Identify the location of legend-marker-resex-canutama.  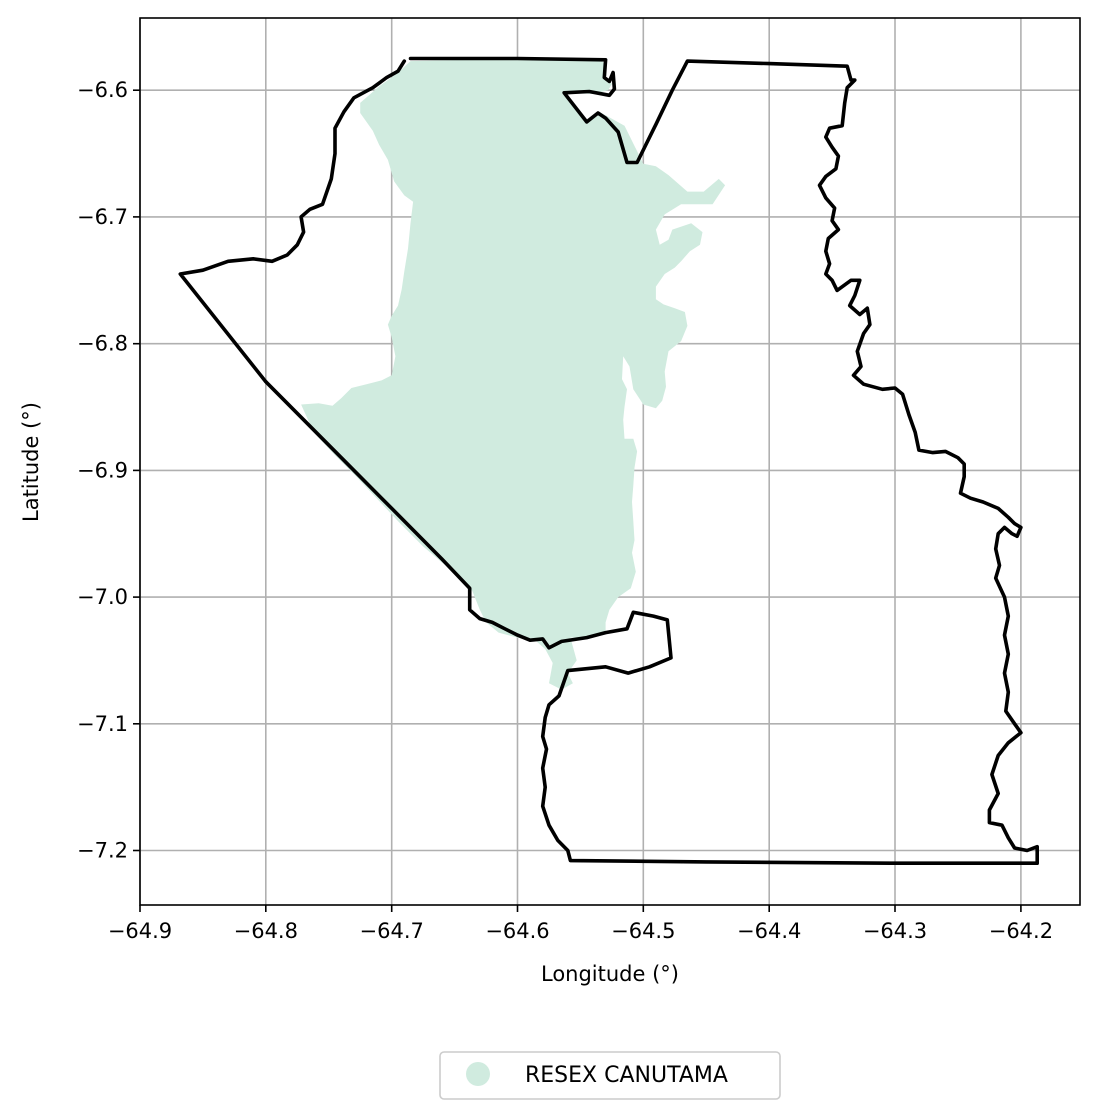
(478, 1074).